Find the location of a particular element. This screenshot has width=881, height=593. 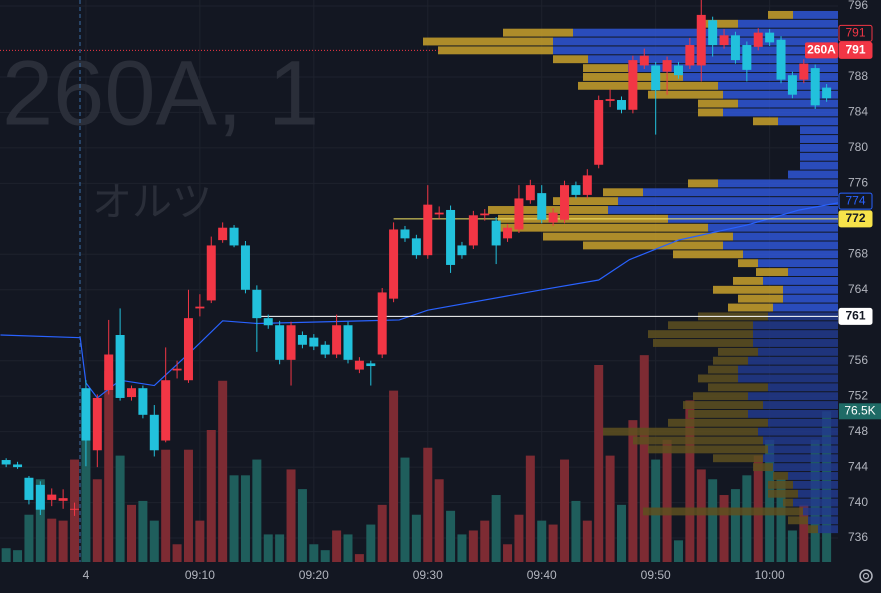

y-tick-label: 768 is located at coordinates (858, 253).